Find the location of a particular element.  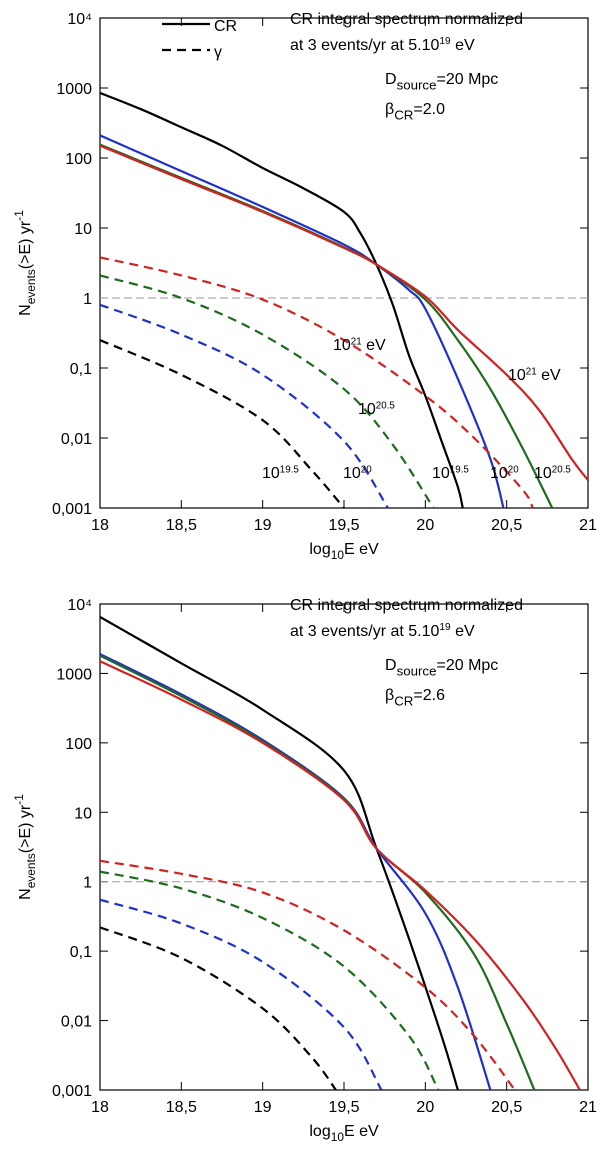

x-tick-label: 19,5 is located at coordinates (343, 1107).